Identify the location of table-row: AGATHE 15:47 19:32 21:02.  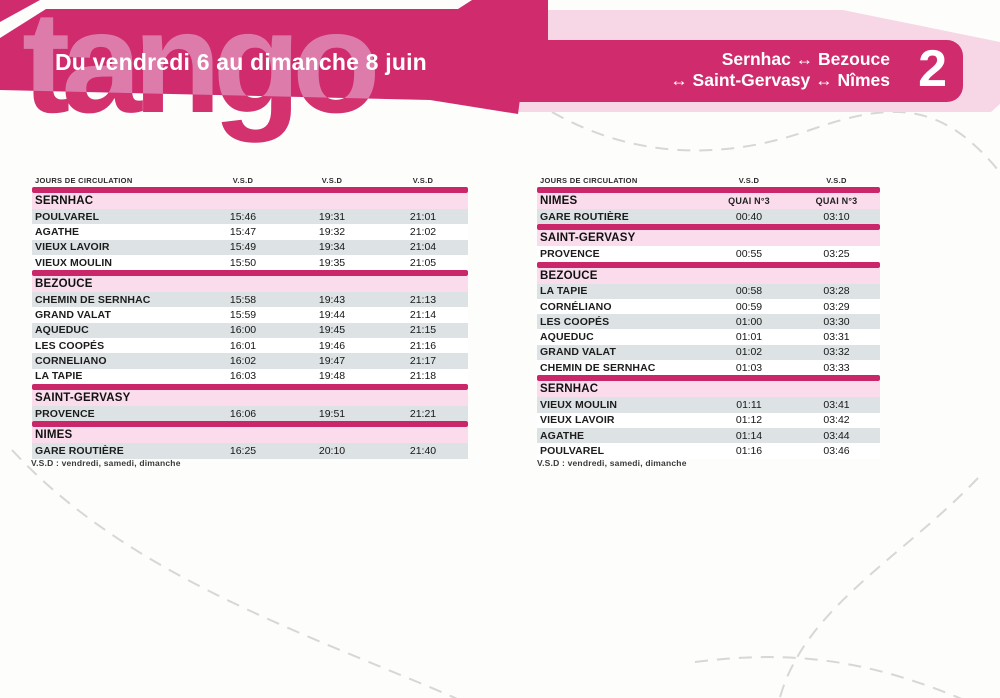
(250, 232).